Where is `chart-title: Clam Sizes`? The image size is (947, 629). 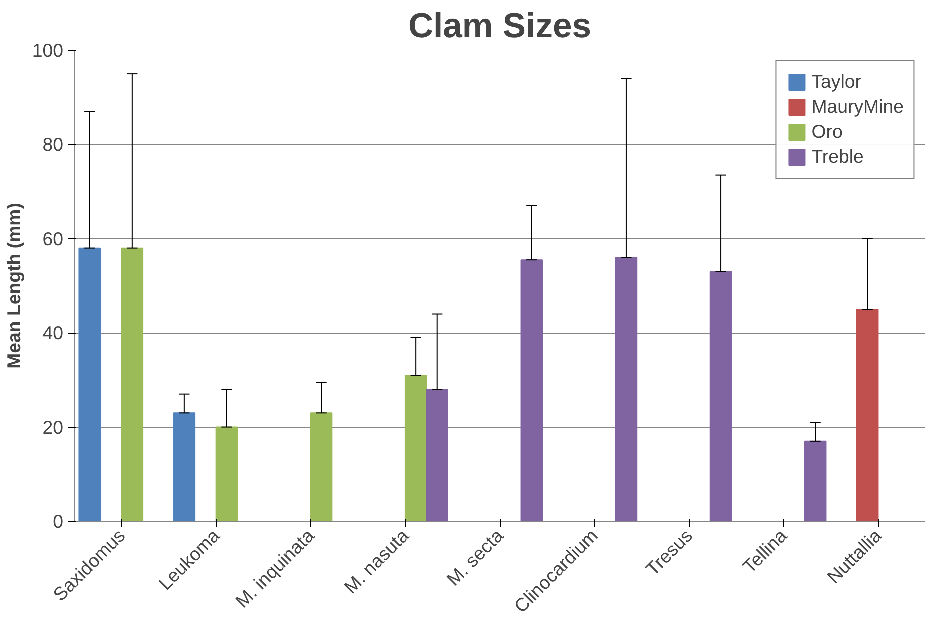 chart-title: Clam Sizes is located at coordinates (500, 27).